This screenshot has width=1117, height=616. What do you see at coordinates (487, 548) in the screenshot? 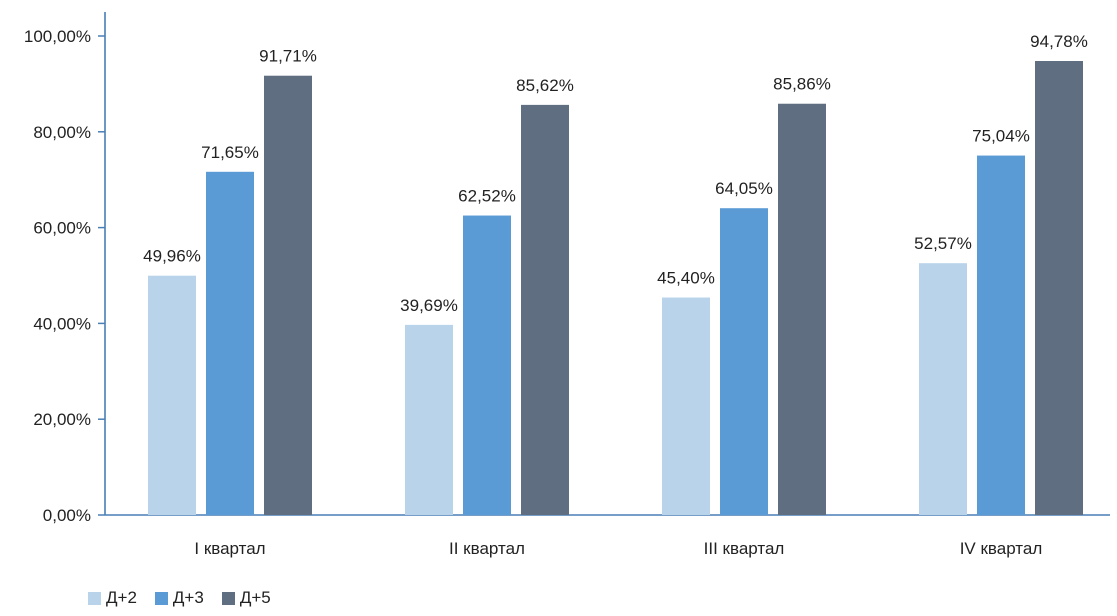
I see `x-tick-label: II квартал` at bounding box center [487, 548].